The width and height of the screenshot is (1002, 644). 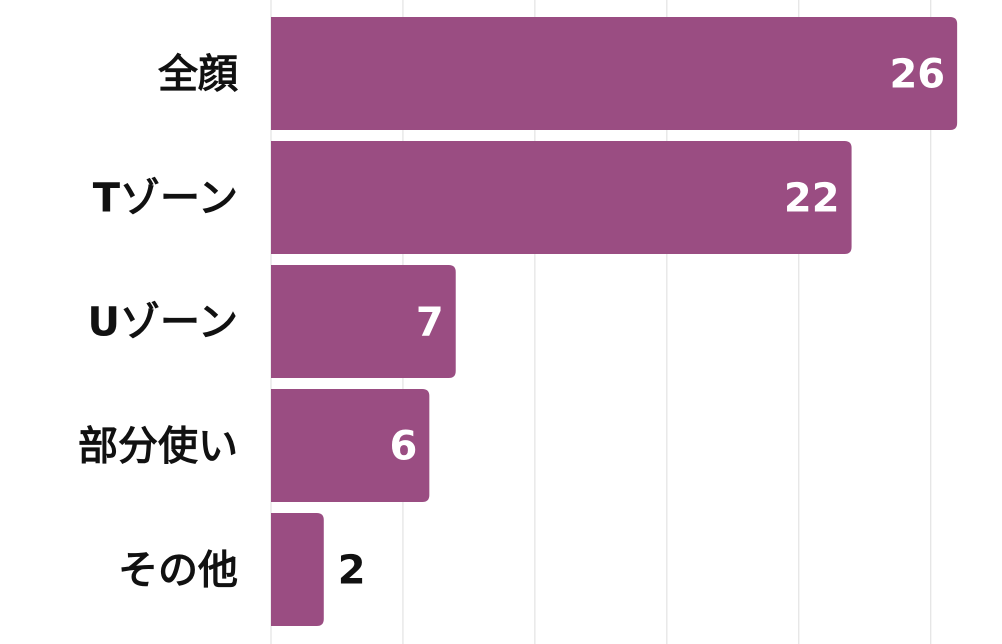 I want to click on category-label: その他, so click(x=178, y=571).